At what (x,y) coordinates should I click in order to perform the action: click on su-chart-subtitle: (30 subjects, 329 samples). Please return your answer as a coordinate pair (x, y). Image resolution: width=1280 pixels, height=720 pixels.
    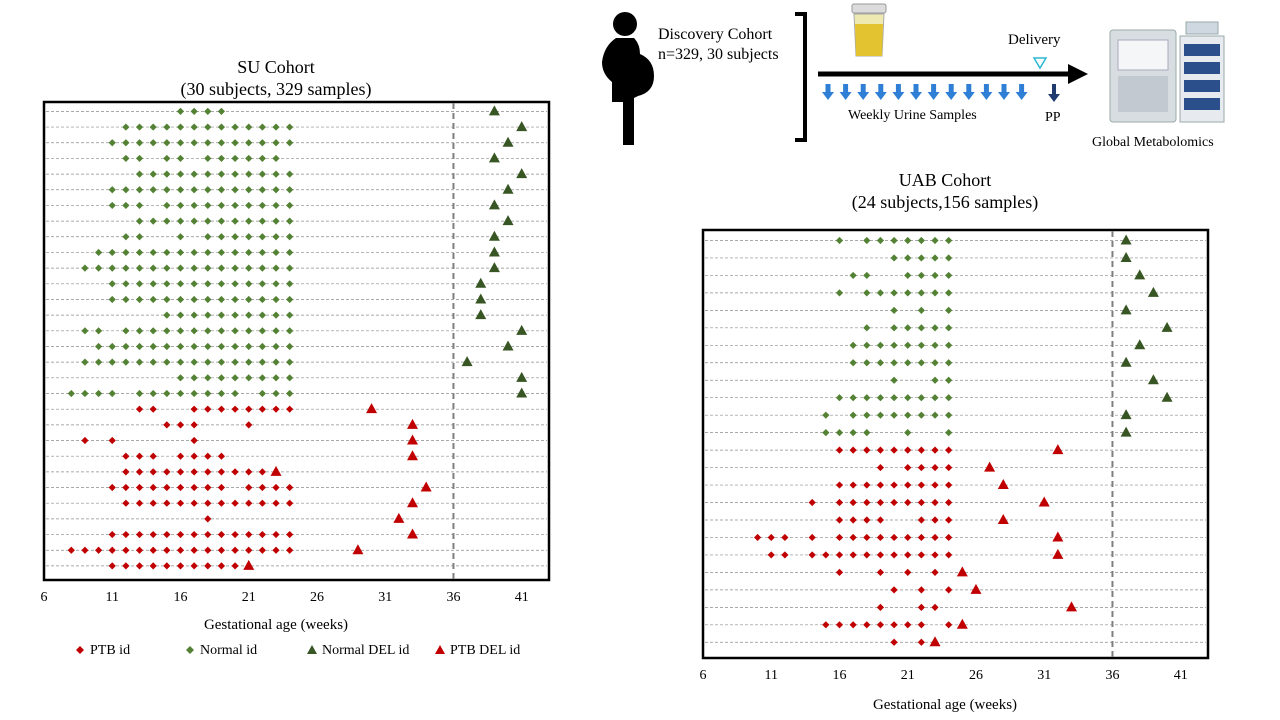
    Looking at the image, I should click on (276, 89).